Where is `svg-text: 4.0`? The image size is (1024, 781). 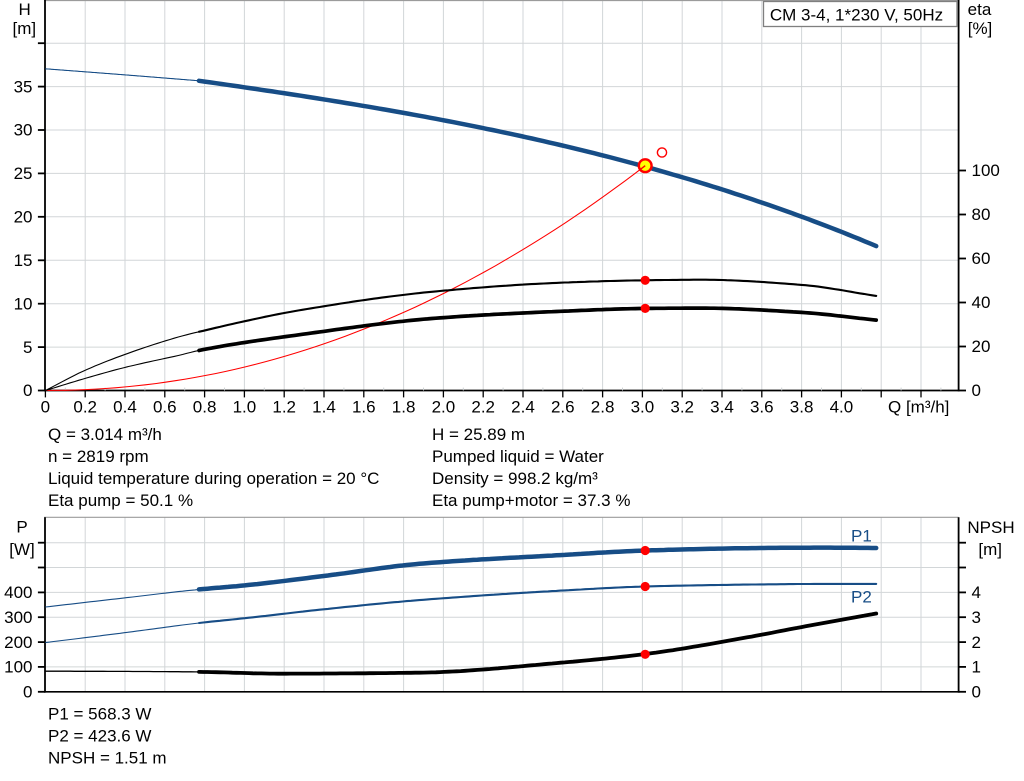
svg-text: 4.0 is located at coordinates (842, 406).